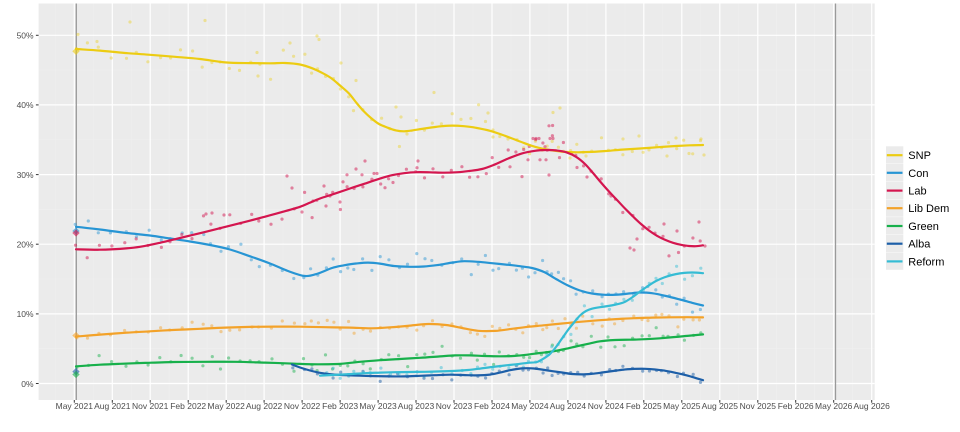  Describe the element at coordinates (25, 36) in the screenshot. I see `svg-text: 50%` at that location.